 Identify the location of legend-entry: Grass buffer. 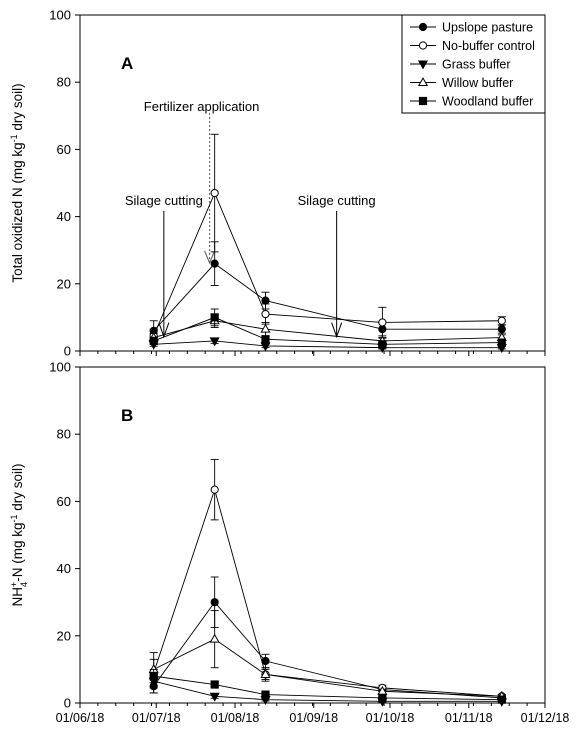
(460, 65).